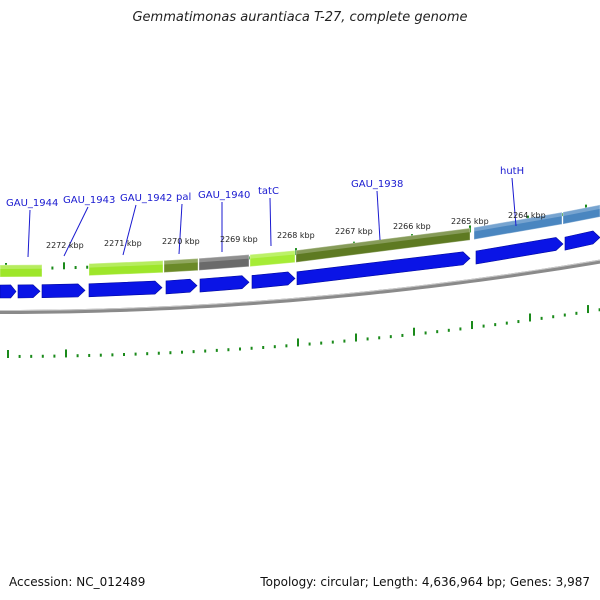 The image size is (600, 600). Describe the element at coordinates (527, 215) in the screenshot. I see `tick-label-2264: 2264 kbp` at that location.